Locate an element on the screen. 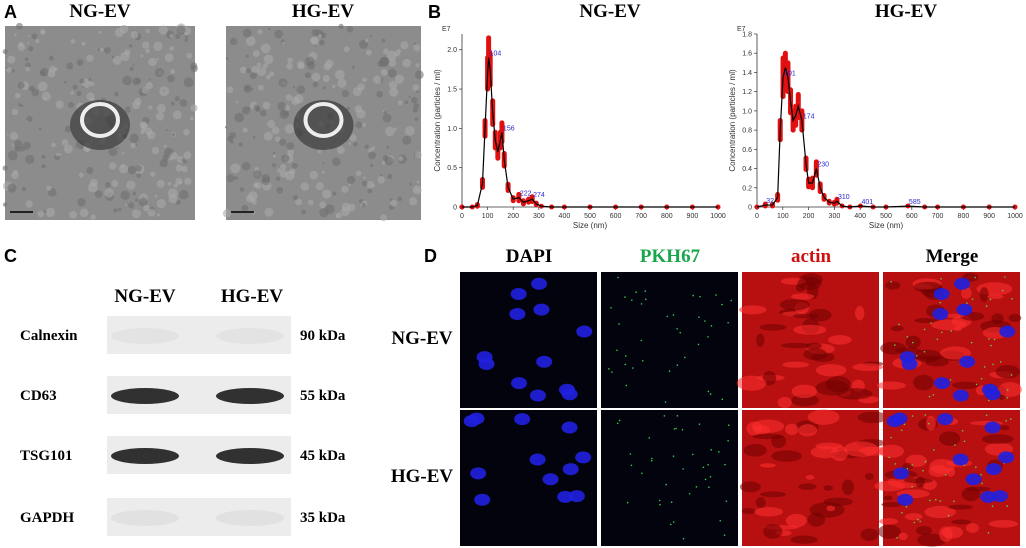  x-tick-label: 900 is located at coordinates (693, 216).